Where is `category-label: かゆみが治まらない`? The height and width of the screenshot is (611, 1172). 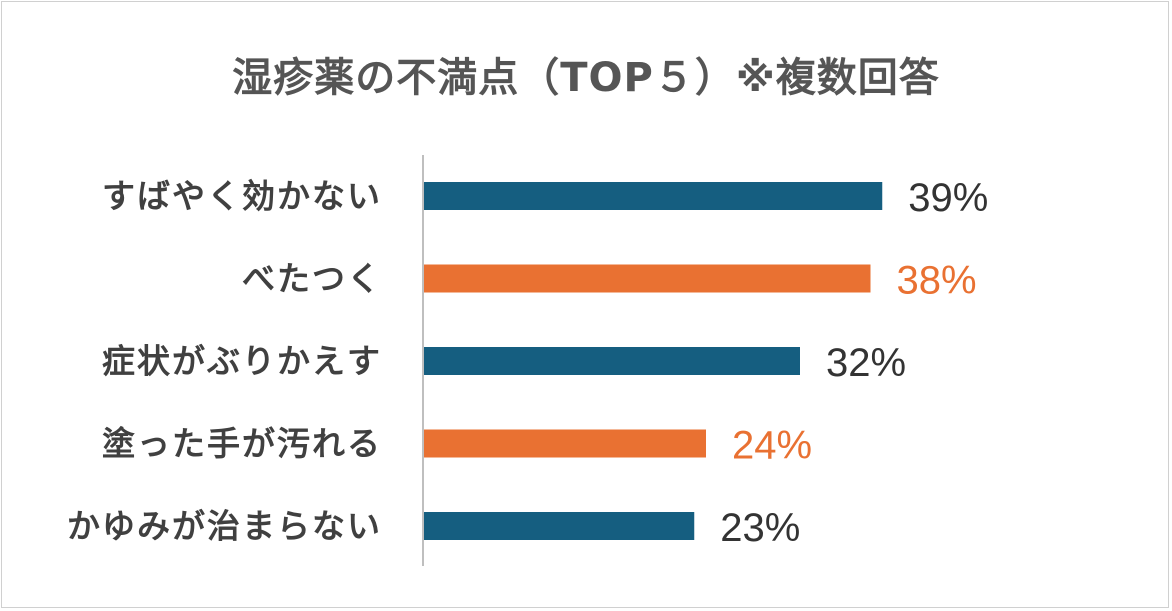 category-label: かゆみが治まらない is located at coordinates (224, 526).